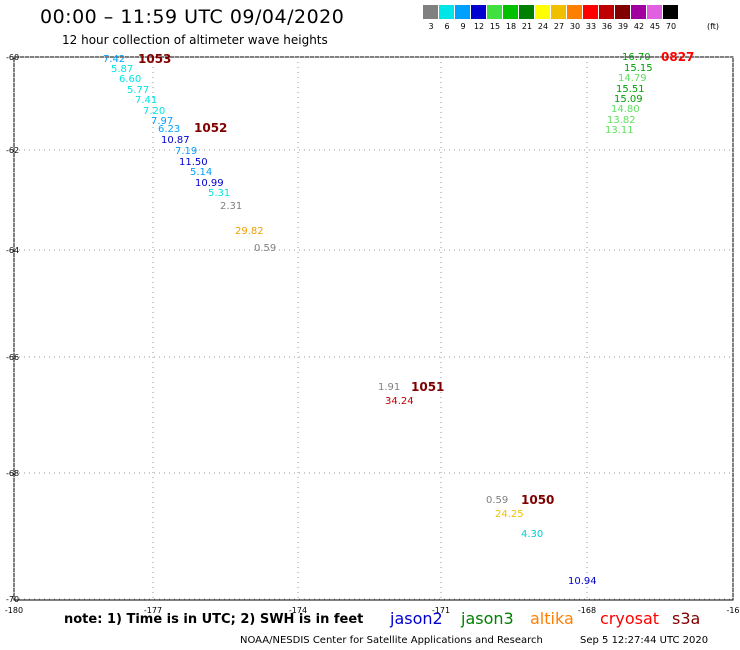 The height and width of the screenshot is (650, 740). I want to click on map-title: 00:00 – 11:59 UTC 09/04/2020, so click(192, 17).